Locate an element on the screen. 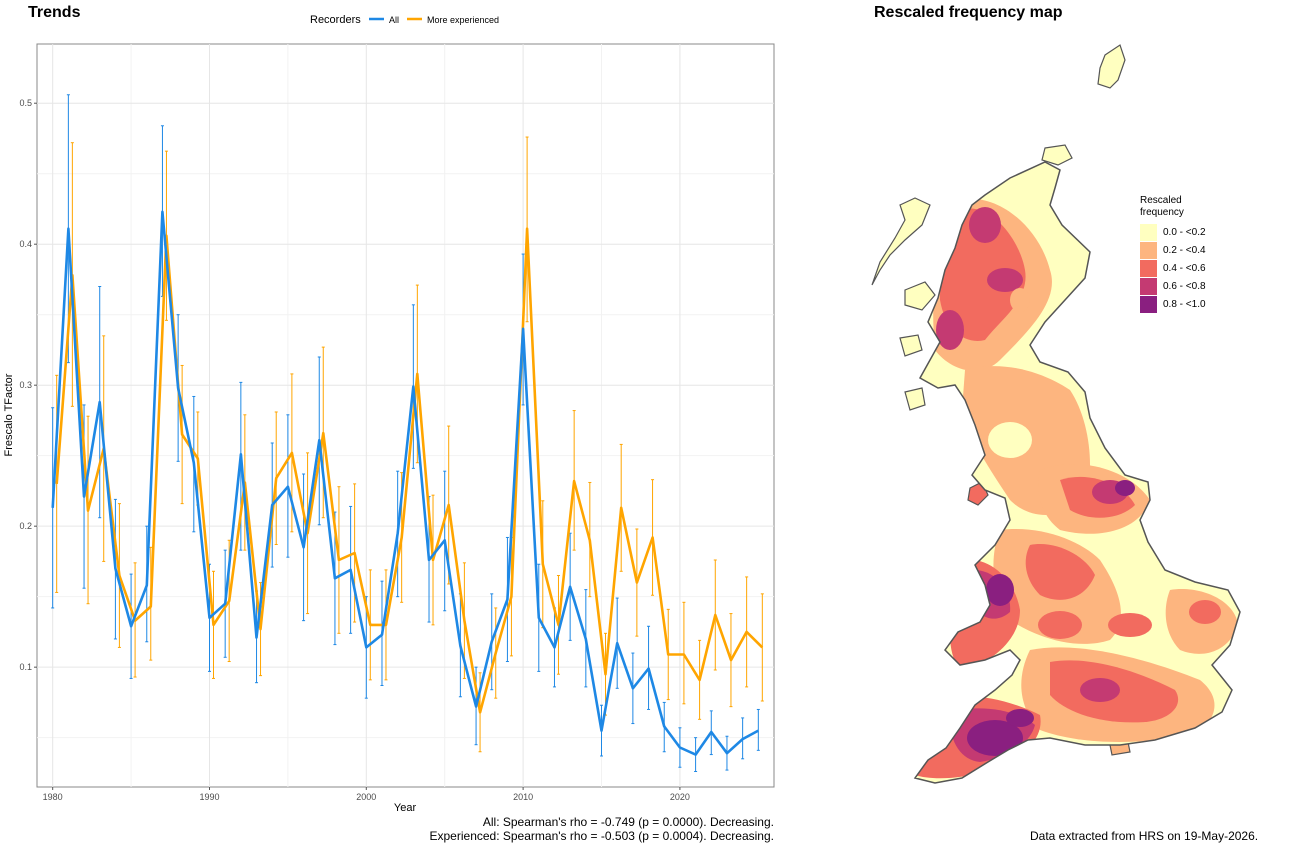 The width and height of the screenshot is (1300, 850). map-legend-label: 0.4 - <0.6 is located at coordinates (1184, 268).